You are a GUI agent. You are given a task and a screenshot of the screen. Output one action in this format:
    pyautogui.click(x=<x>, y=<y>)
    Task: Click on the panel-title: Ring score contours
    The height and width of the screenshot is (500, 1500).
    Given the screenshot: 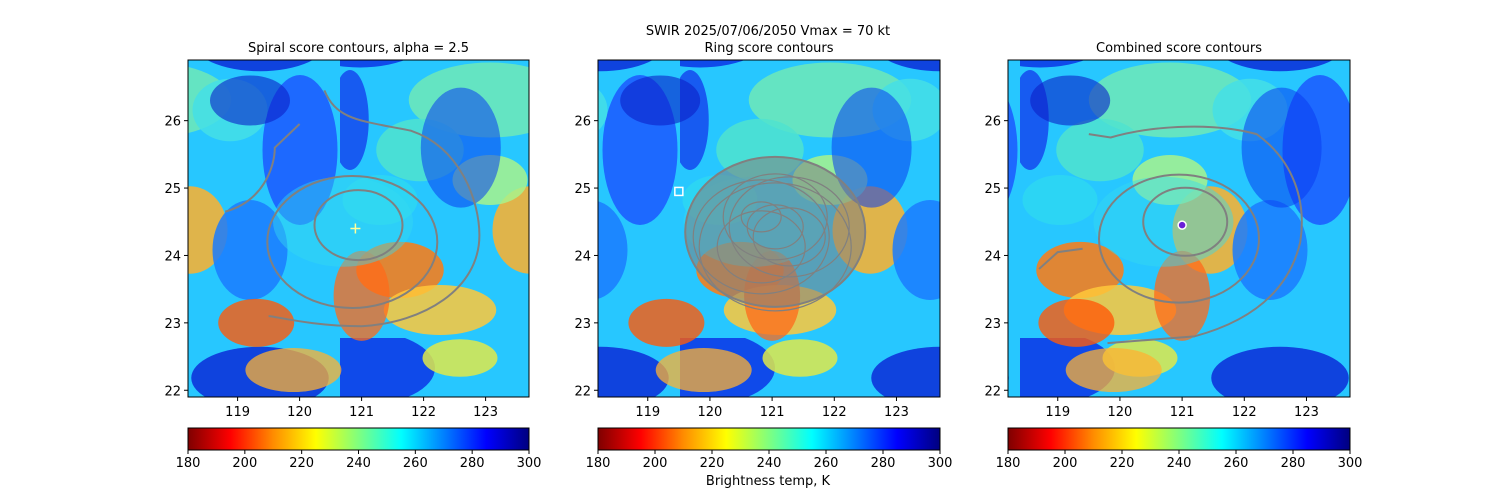 What is the action you would take?
    pyautogui.click(x=768, y=48)
    